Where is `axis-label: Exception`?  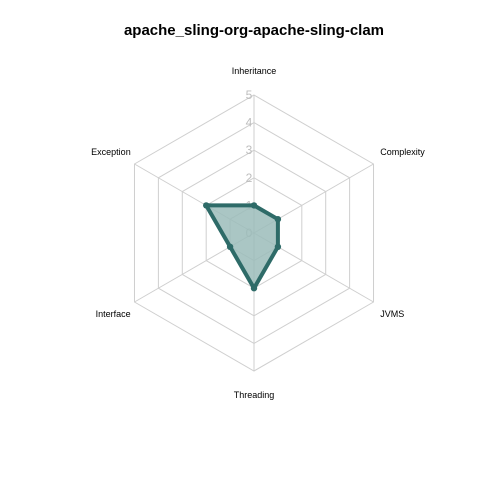 axis-label: Exception is located at coordinates (111, 152).